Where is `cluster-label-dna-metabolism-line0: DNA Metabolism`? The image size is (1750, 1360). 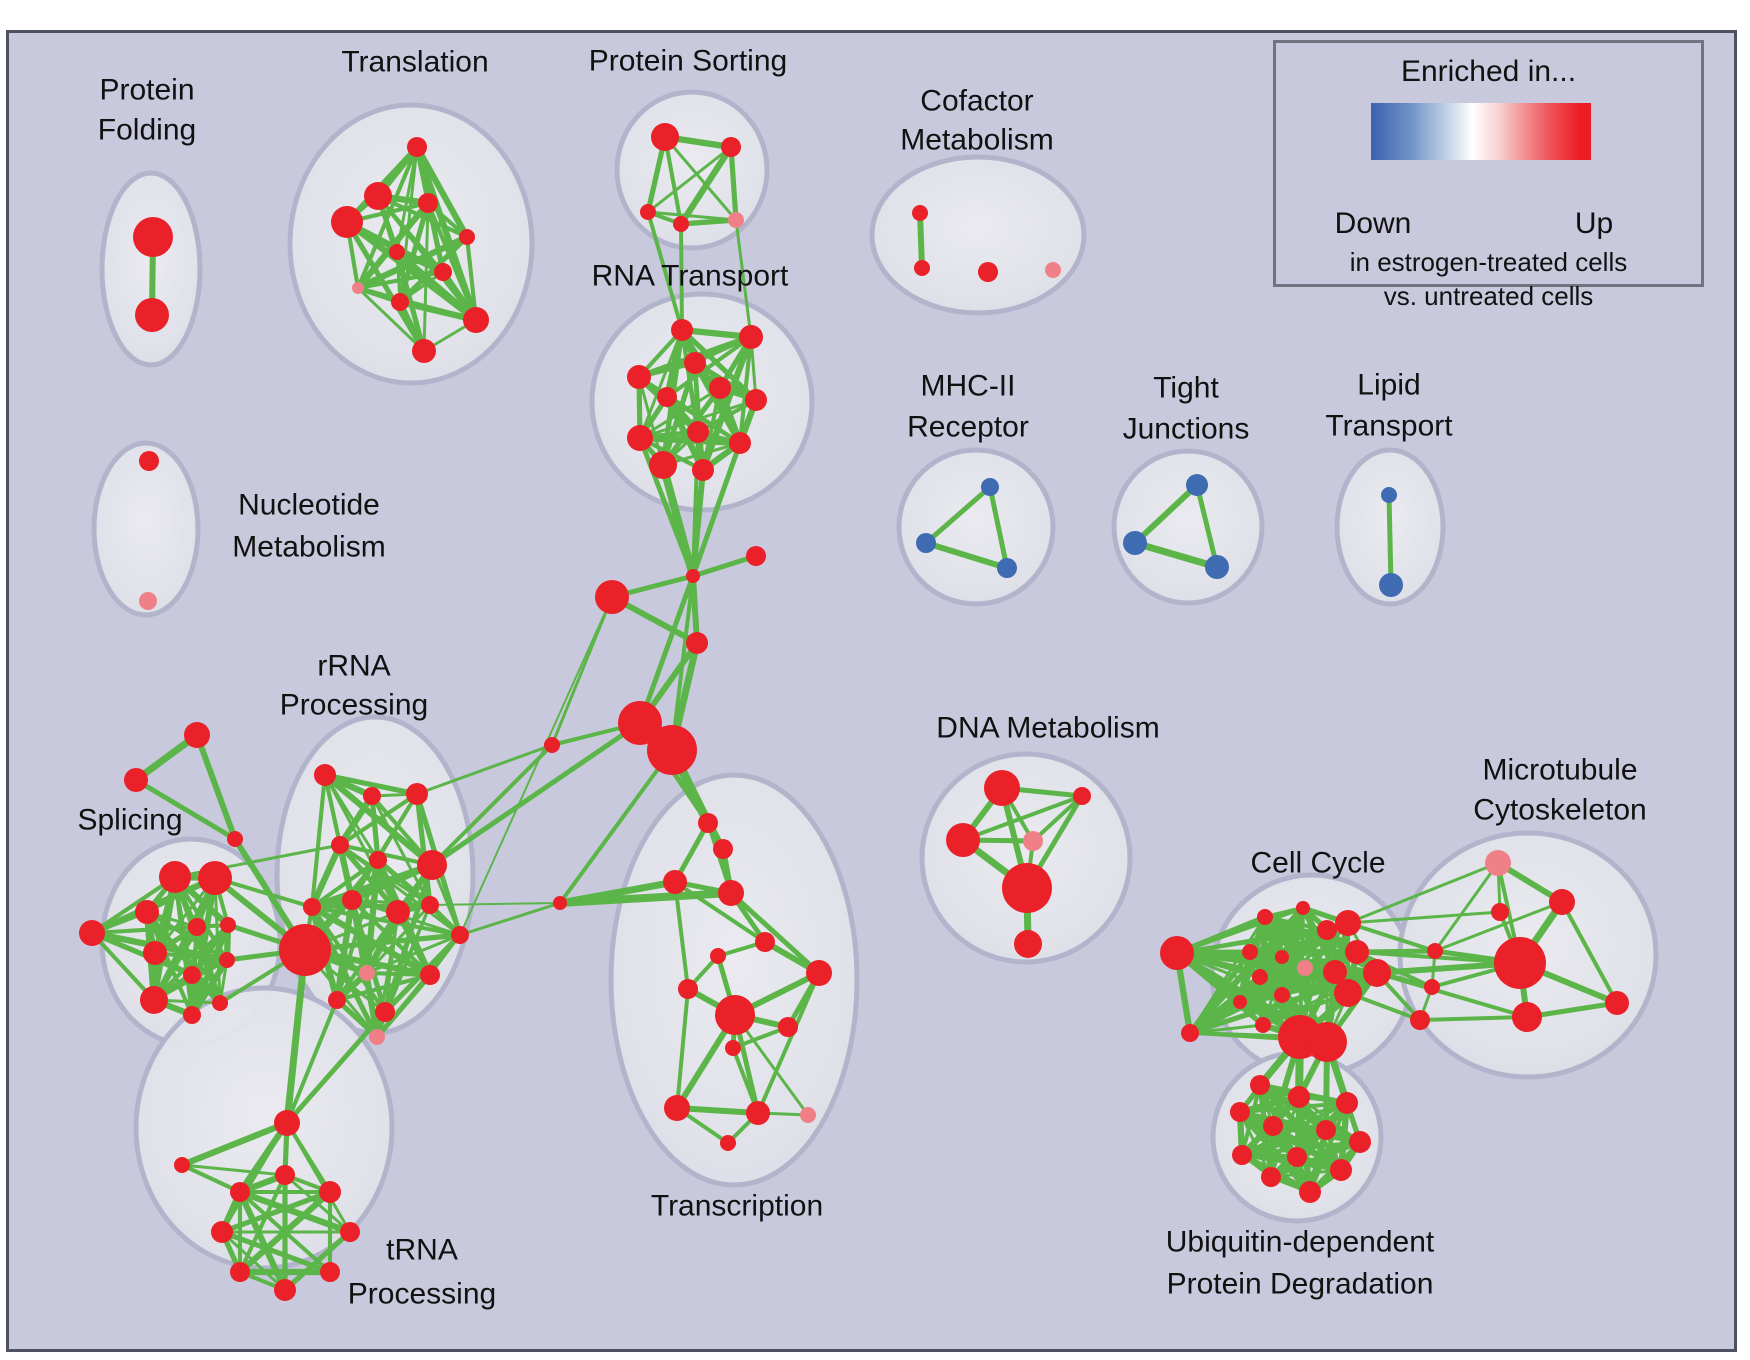
cluster-label-dna-metabolism-line0: DNA Metabolism is located at coordinates (1047, 728).